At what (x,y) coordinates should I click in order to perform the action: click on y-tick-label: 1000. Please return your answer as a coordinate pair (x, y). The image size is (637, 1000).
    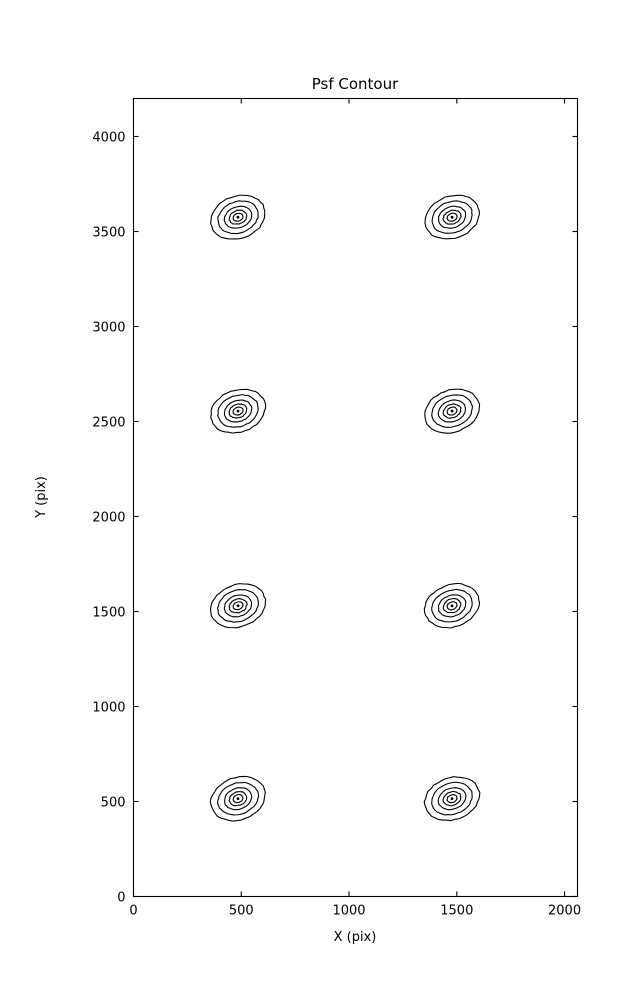
    Looking at the image, I should click on (108, 708).